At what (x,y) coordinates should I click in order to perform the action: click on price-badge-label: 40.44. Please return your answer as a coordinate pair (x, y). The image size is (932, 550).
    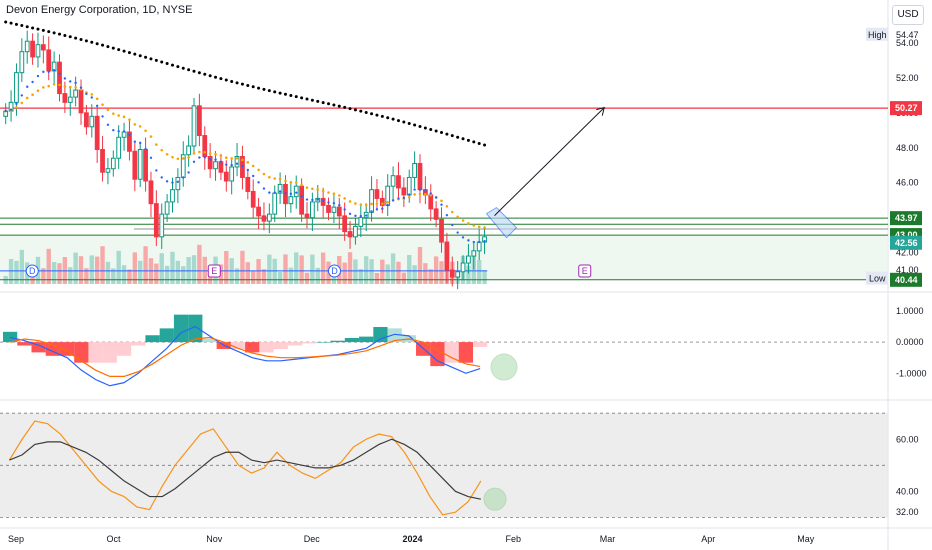
    Looking at the image, I should click on (906, 280).